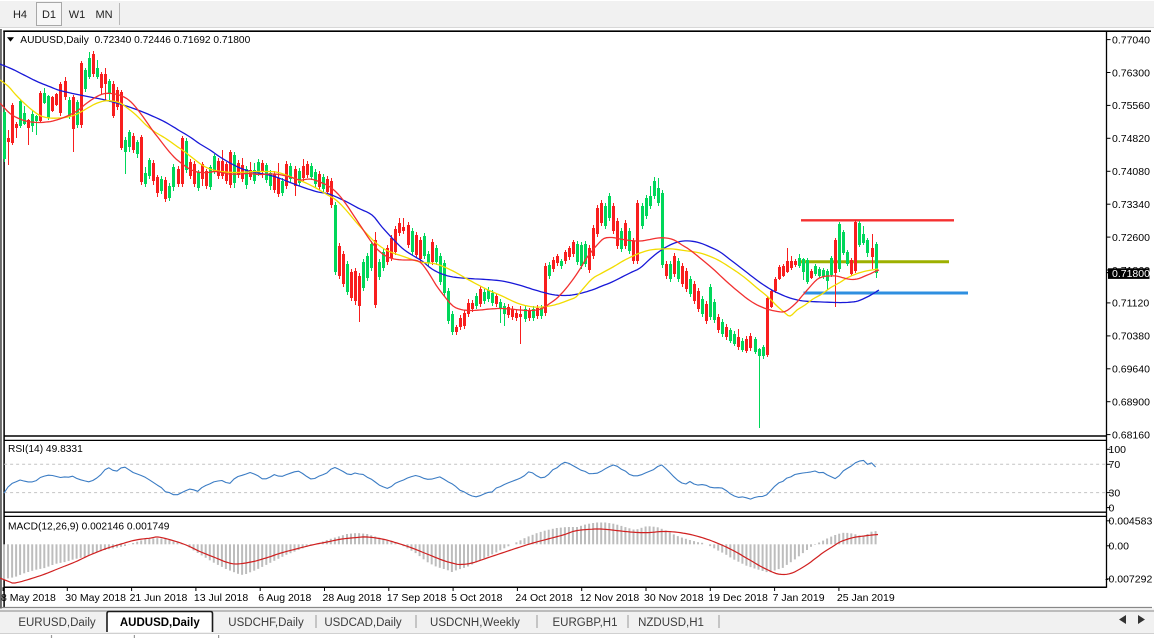  I want to click on svg-text: 0.68900, so click(1131, 403).